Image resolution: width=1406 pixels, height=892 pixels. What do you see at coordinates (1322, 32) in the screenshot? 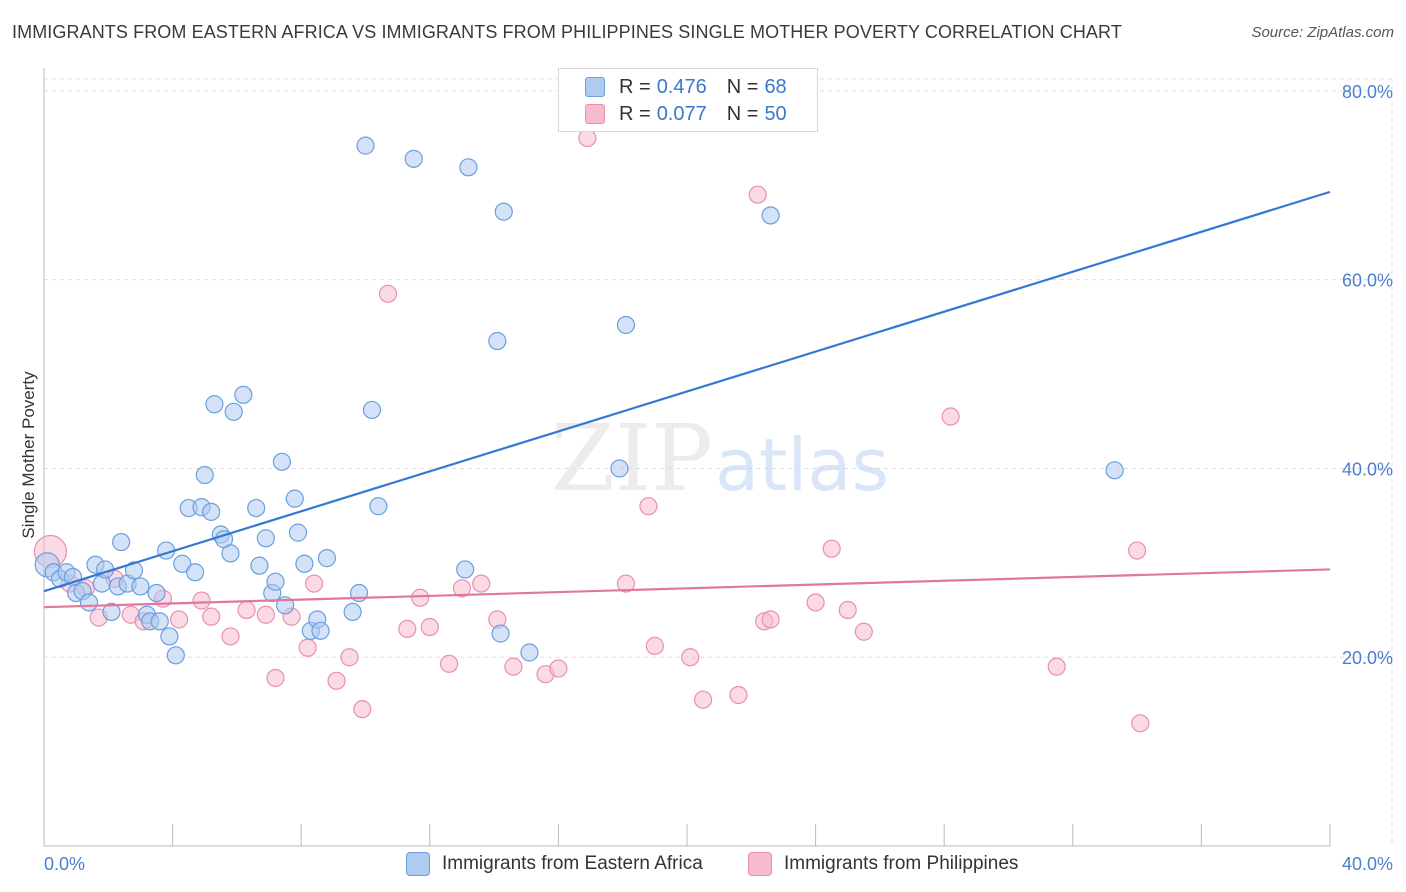
I see `source-label: Source: ZipAtlas.com` at bounding box center [1322, 32].